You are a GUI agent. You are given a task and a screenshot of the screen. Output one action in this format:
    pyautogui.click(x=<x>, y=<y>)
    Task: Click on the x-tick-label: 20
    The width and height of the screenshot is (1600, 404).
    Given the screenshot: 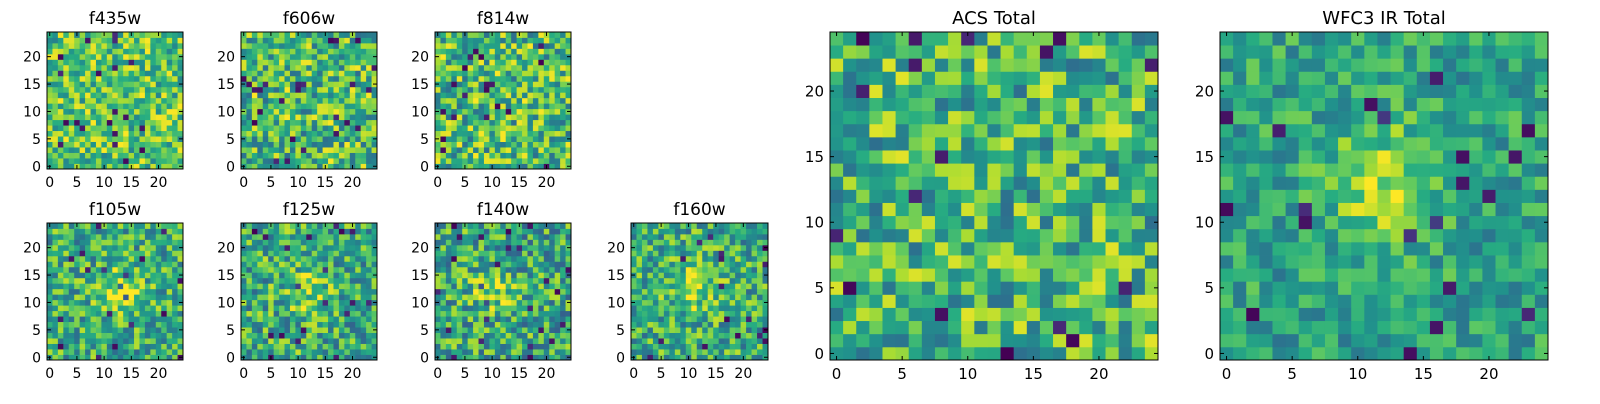 What is the action you would take?
    pyautogui.click(x=159, y=183)
    